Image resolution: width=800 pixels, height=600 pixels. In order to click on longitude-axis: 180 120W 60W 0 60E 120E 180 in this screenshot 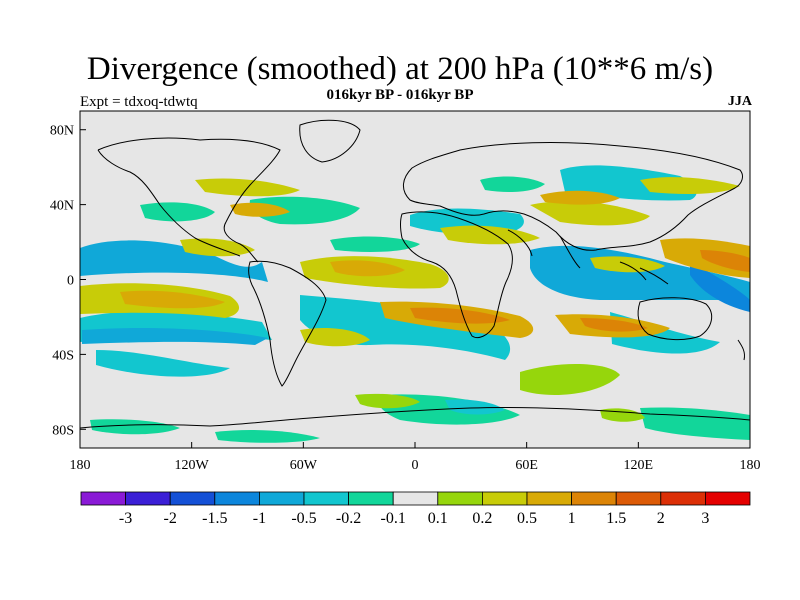, I will do `click(415, 457)`.